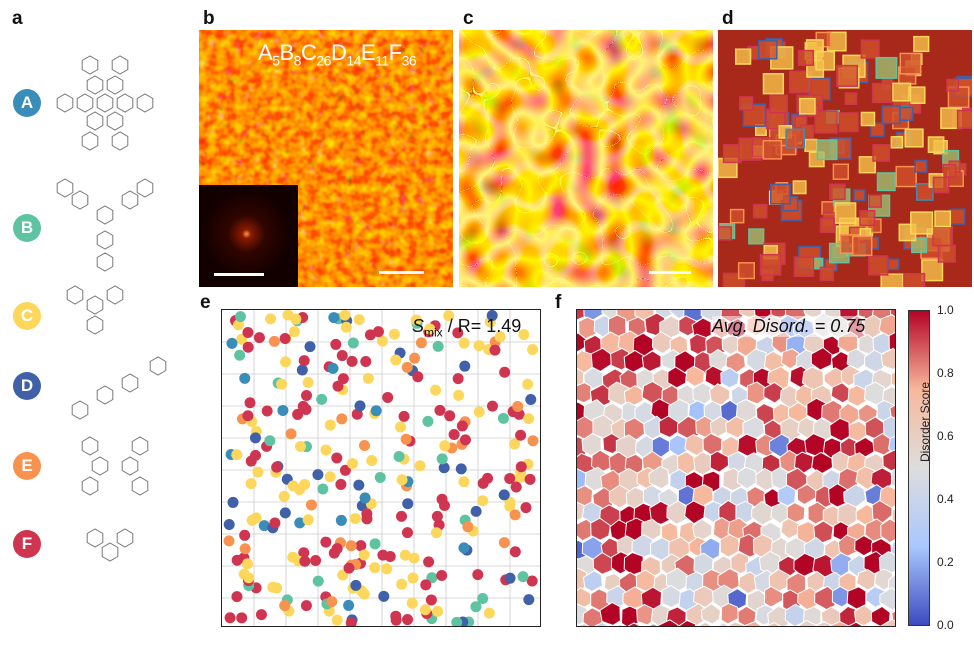 The image size is (974, 645). I want to click on molecule-structures, so click(111, 308).